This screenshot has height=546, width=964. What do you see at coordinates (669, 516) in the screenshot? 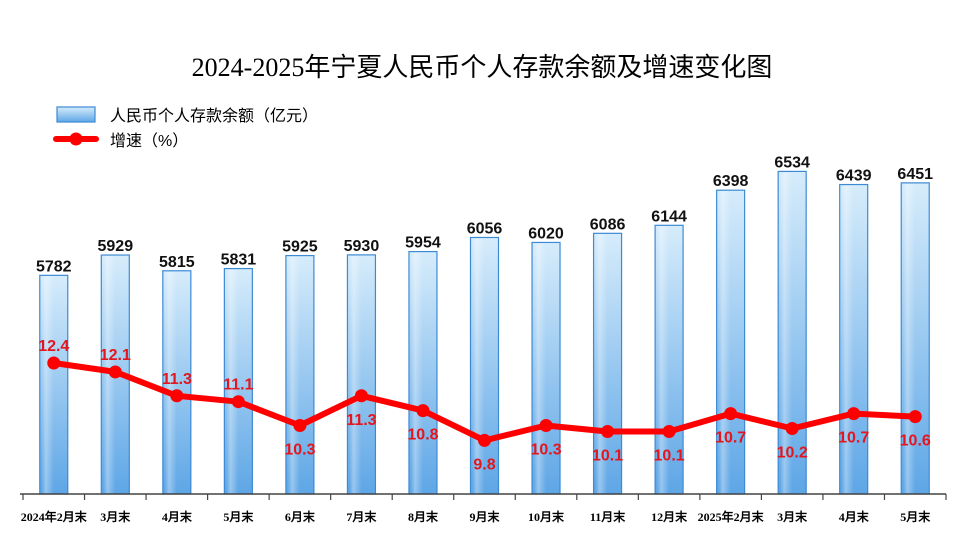
I see `x-tick-label: 12月末` at bounding box center [669, 516].